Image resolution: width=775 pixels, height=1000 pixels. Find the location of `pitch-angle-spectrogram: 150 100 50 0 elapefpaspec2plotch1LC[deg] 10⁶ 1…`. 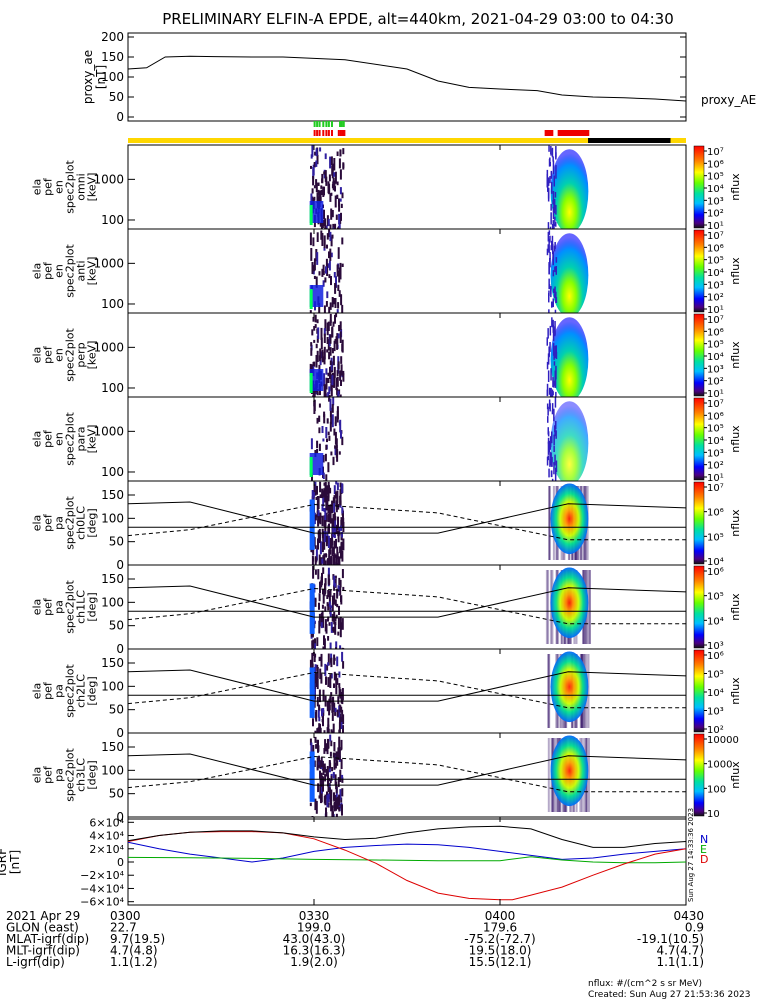

pitch-angle-spectrogram: 150 100 50 0 elapefpaspec2plotch1LC[deg] 10⁶ 1… is located at coordinates (386, 610).